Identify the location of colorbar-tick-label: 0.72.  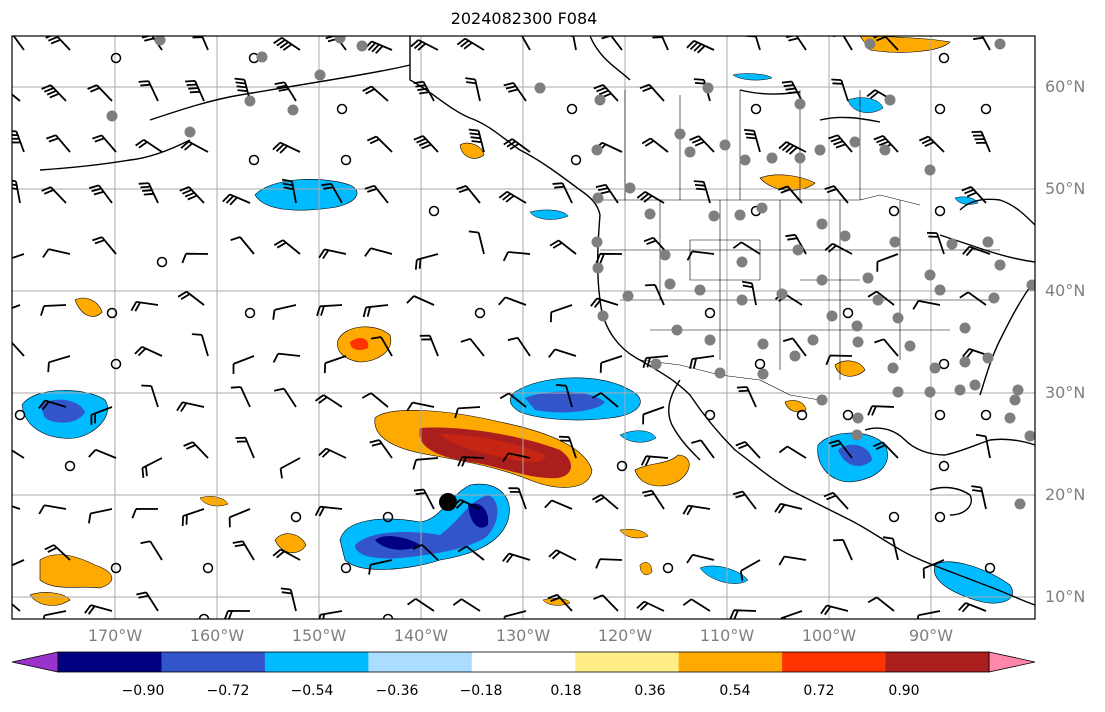
(819, 691).